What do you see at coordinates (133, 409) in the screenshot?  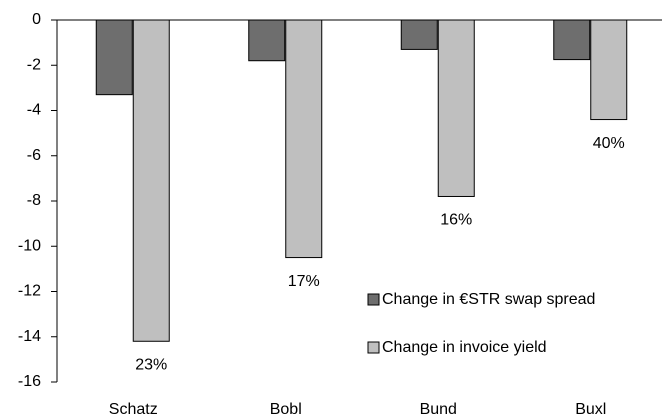 I see `x-tick-label: Schatz` at bounding box center [133, 409].